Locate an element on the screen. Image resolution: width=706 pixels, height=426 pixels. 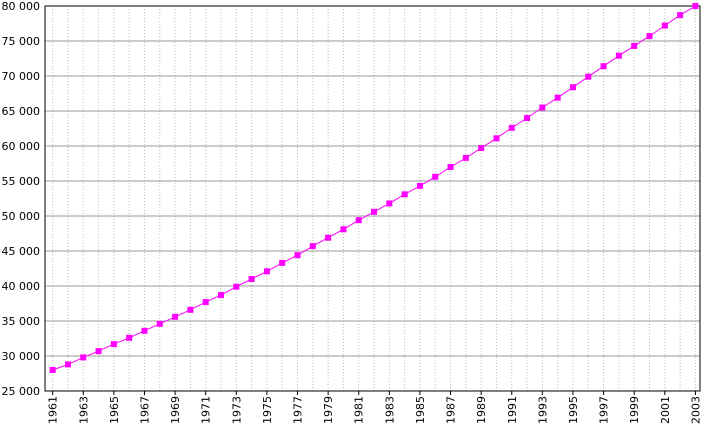
x-tick-label: 1965 is located at coordinates (114, 410).